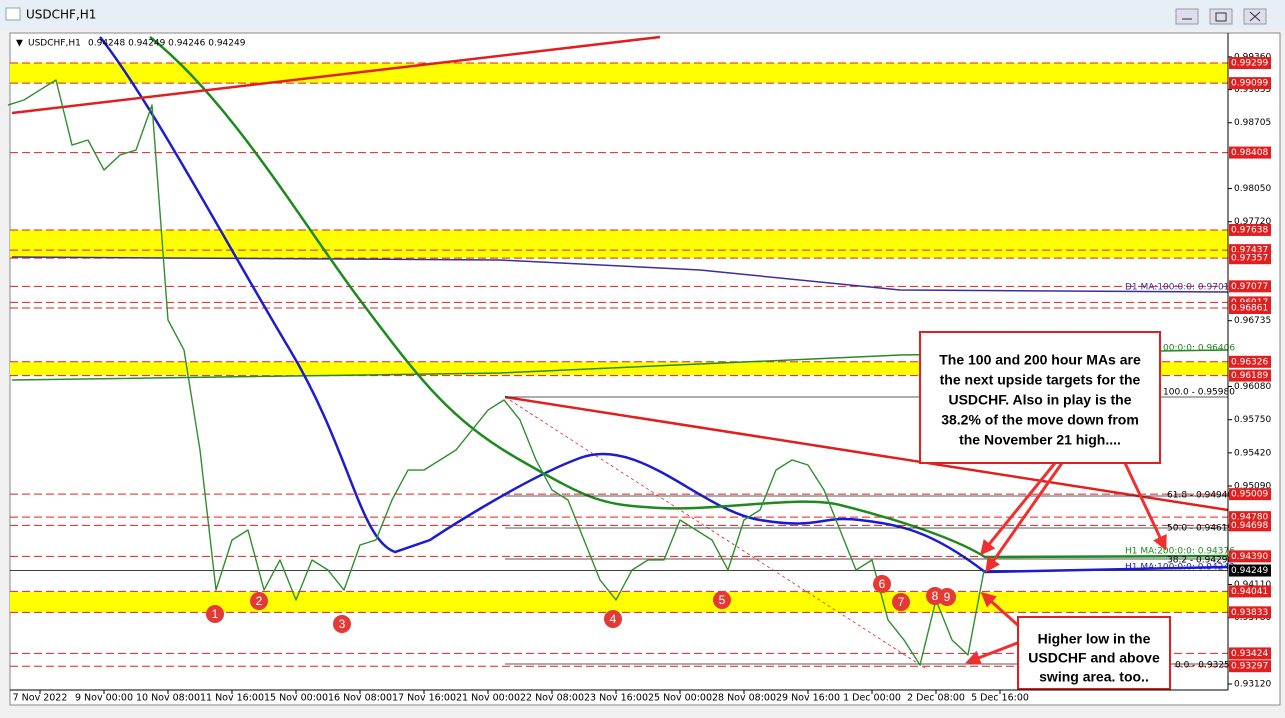 This screenshot has width=1285, height=718. Describe the element at coordinates (1249, 495) in the screenshot. I see `level-label: 0.95009` at that location.